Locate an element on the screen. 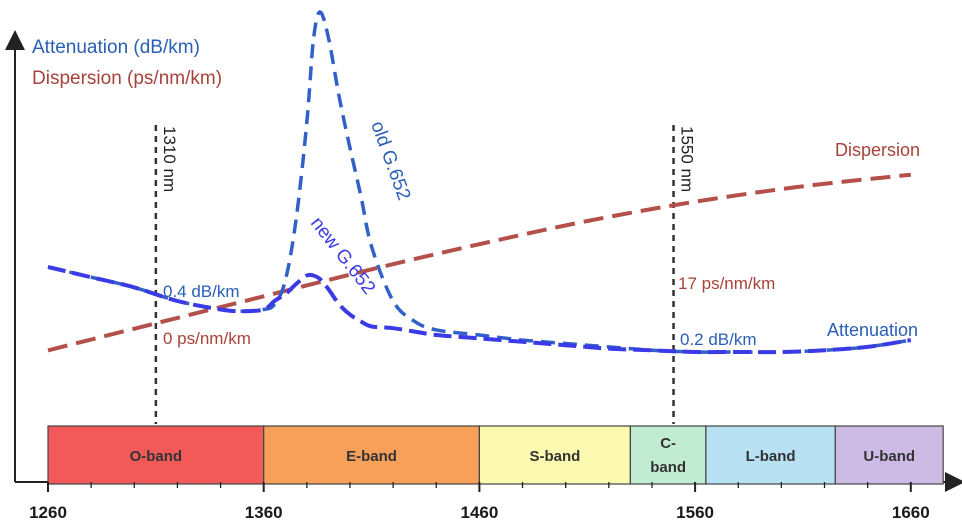 Image resolution: width=962 pixels, height=524 pixels. x-tick-label-1460: 1460 is located at coordinates (479, 512).